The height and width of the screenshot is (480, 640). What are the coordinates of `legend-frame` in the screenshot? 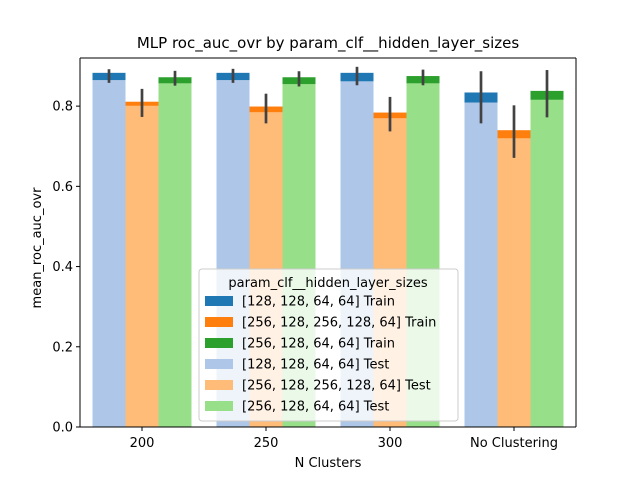 It's located at (328, 345).